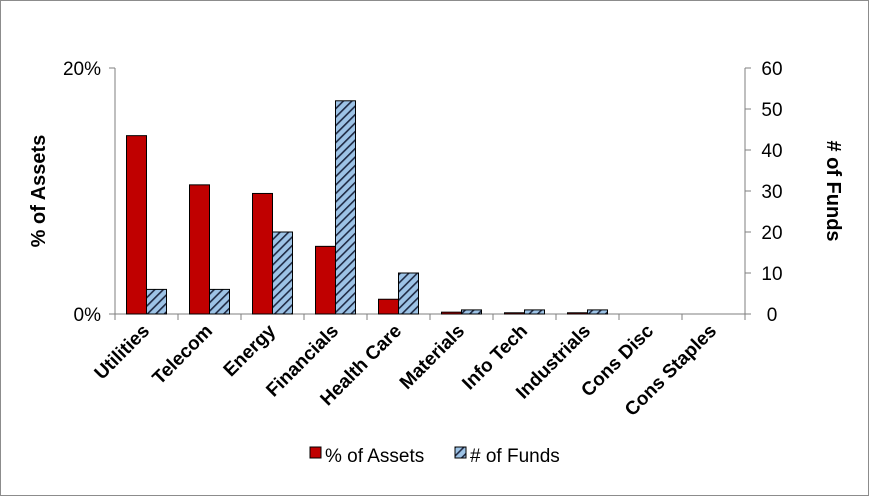 This screenshot has height=497, width=869. Describe the element at coordinates (771, 110) in the screenshot. I see `right-tick-label: 50` at that location.